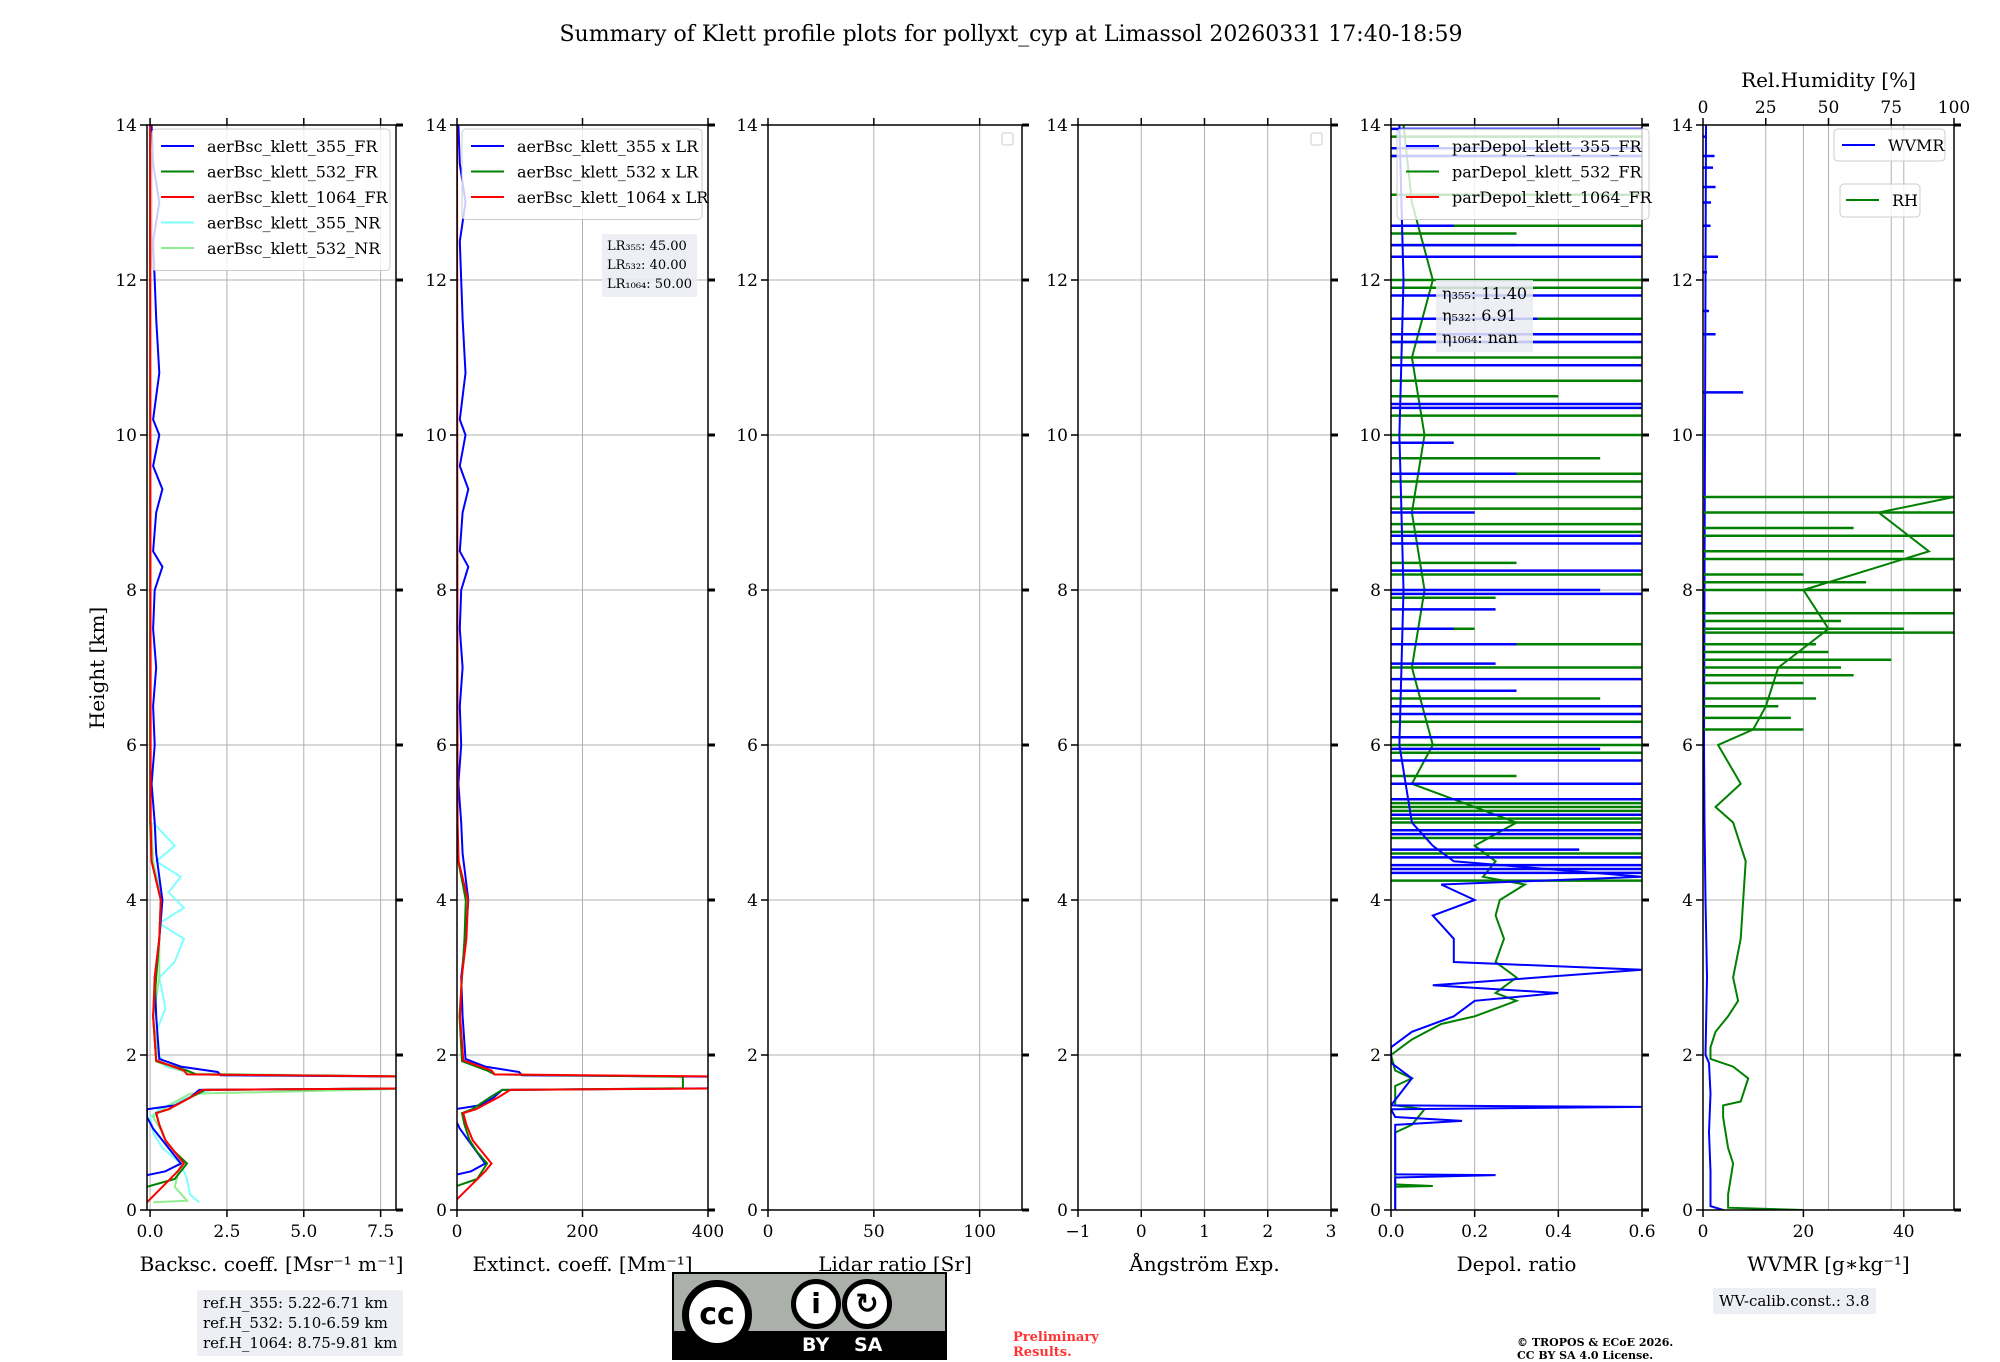 This screenshot has width=2000, height=1362. I want to click on x-tick-label: 3, so click(1331, 1232).